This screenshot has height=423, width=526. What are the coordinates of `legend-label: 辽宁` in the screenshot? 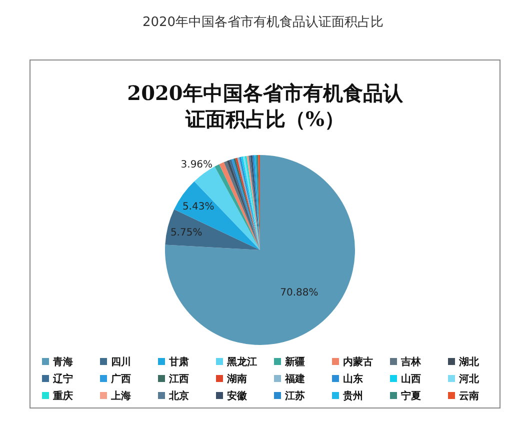 It's located at (62, 379).